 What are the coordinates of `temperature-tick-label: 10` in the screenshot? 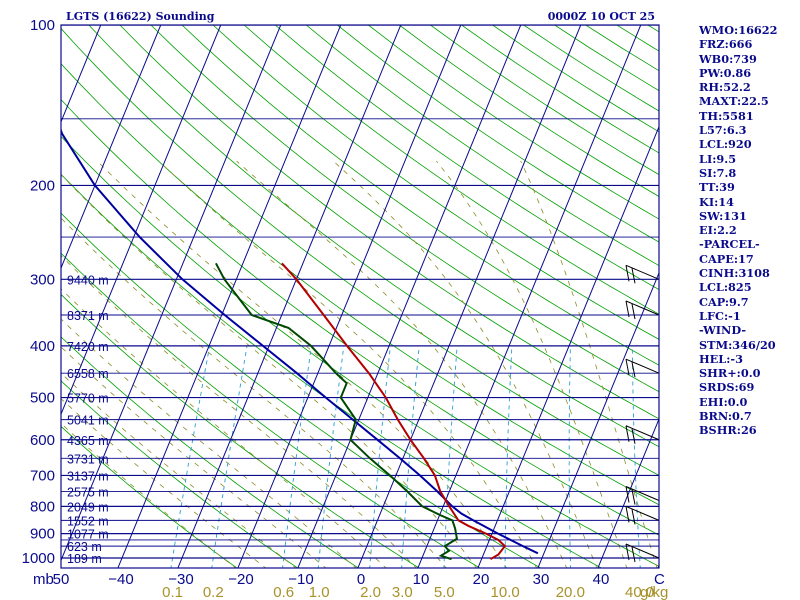 It's located at (421, 579).